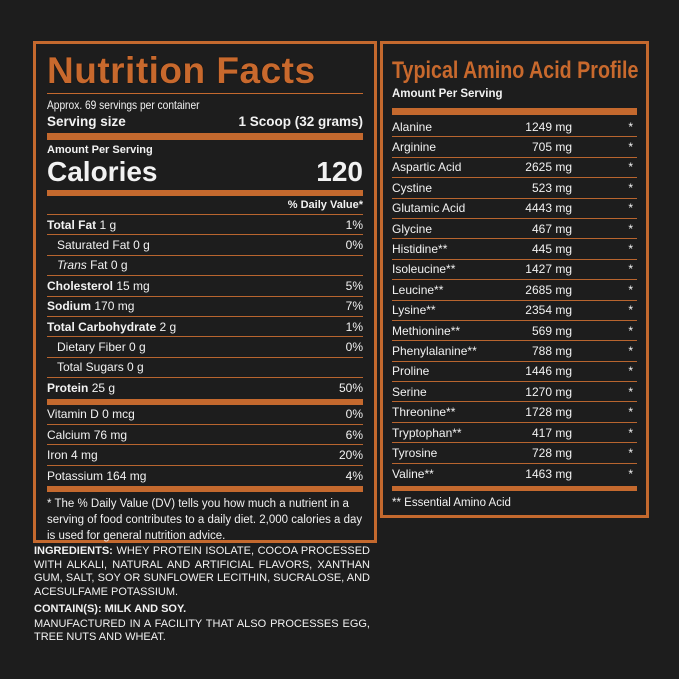 This screenshot has height=679, width=679. I want to click on calories-value: 120, so click(339, 171).